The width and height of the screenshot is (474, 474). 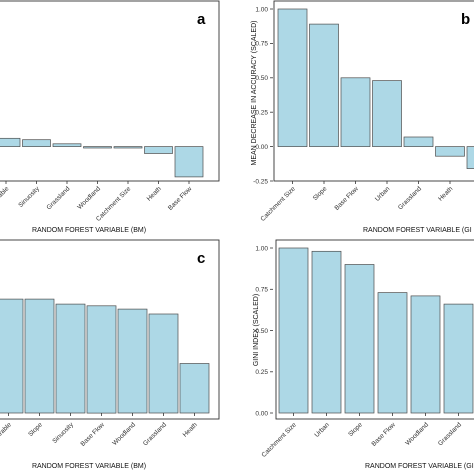 I want to click on y-tick-label: -0.25, so click(x=260, y=181).